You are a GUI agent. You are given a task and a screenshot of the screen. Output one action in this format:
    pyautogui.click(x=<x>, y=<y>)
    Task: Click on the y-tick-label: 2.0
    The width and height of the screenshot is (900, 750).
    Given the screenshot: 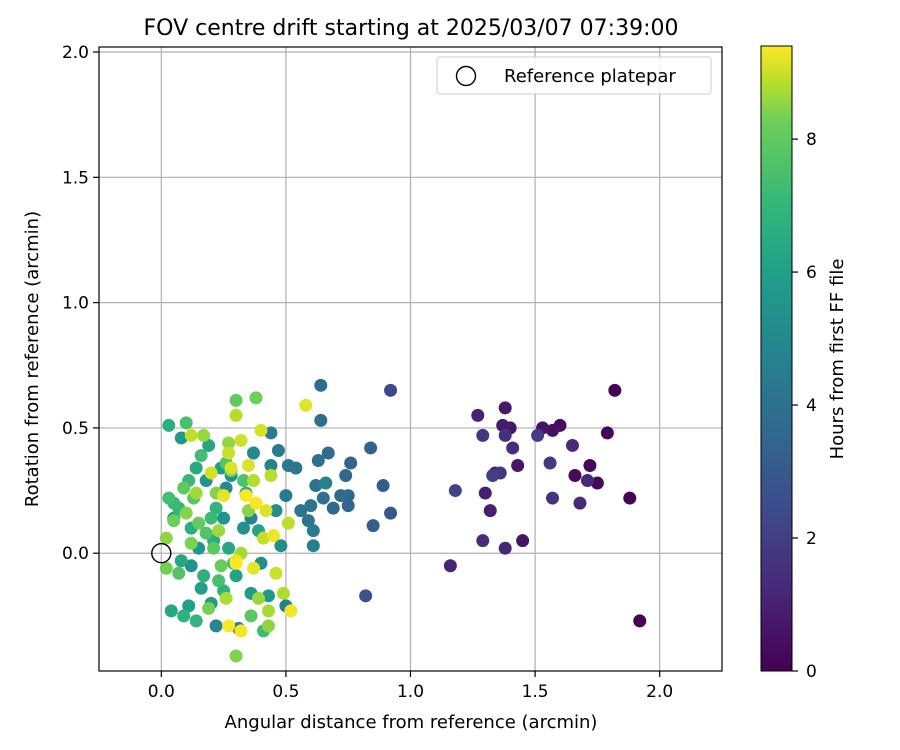 What is the action you would take?
    pyautogui.click(x=75, y=53)
    